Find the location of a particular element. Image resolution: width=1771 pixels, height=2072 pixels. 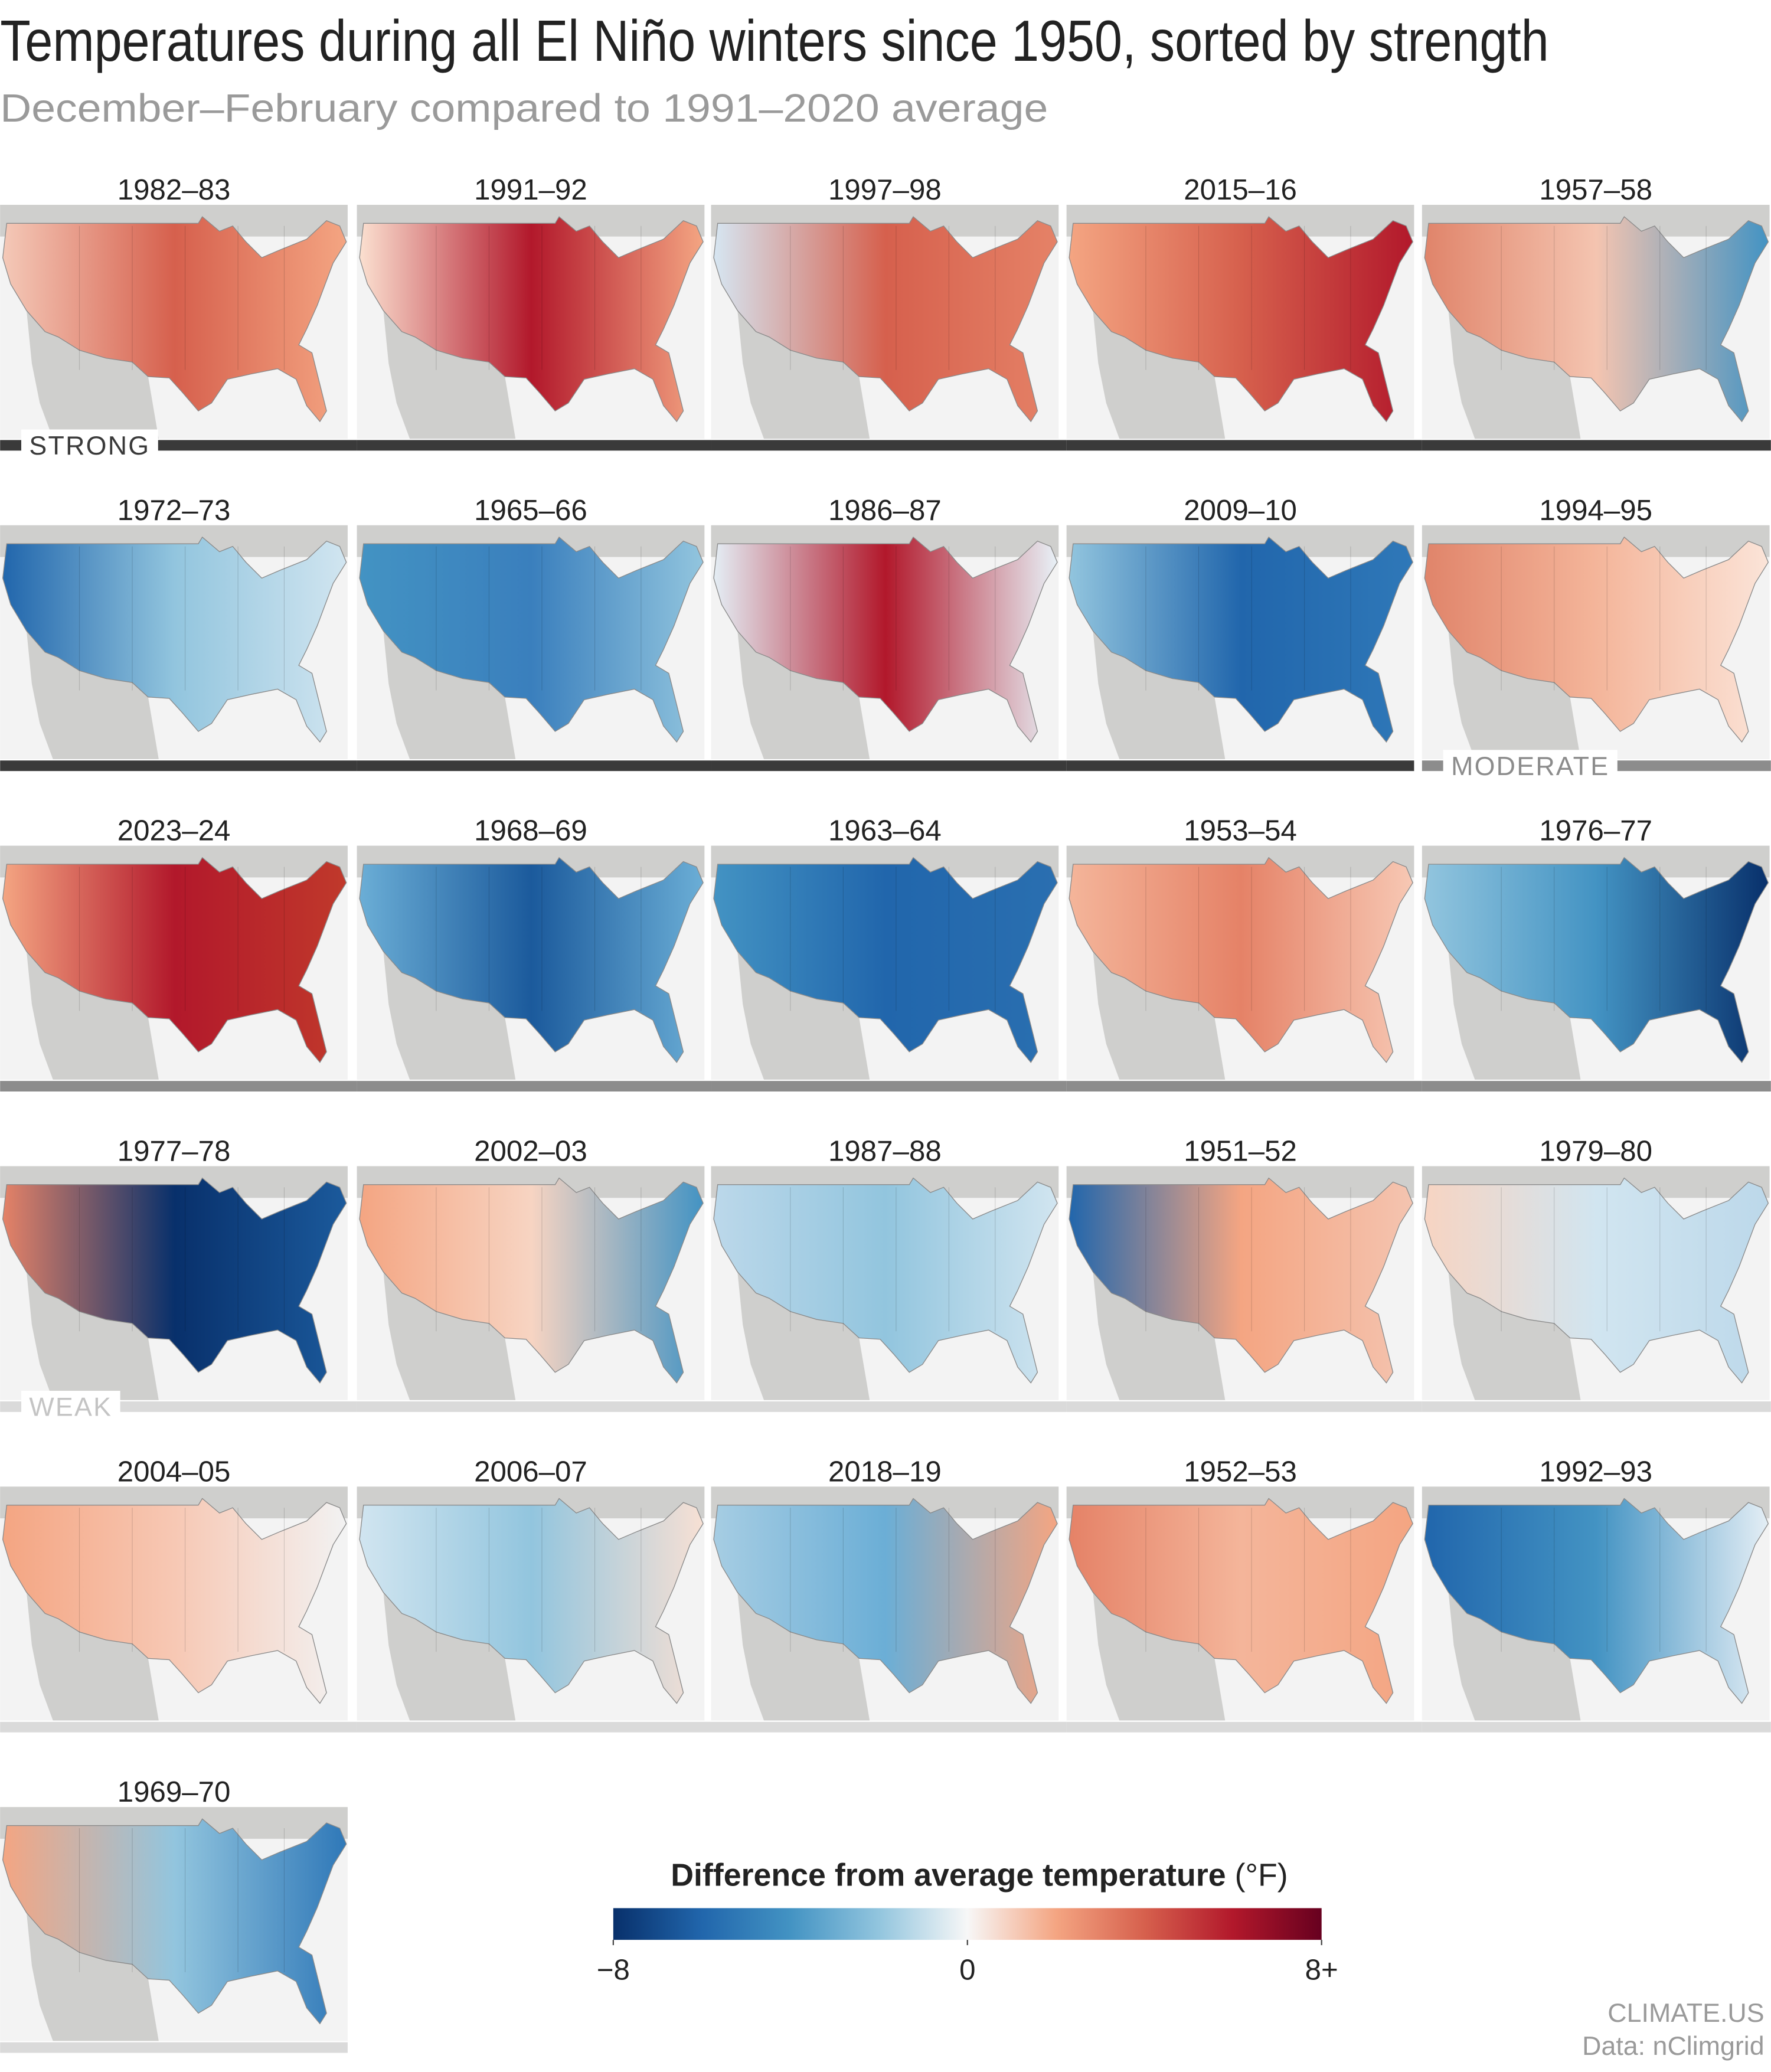

panel-label: 1963–64 is located at coordinates (885, 831).